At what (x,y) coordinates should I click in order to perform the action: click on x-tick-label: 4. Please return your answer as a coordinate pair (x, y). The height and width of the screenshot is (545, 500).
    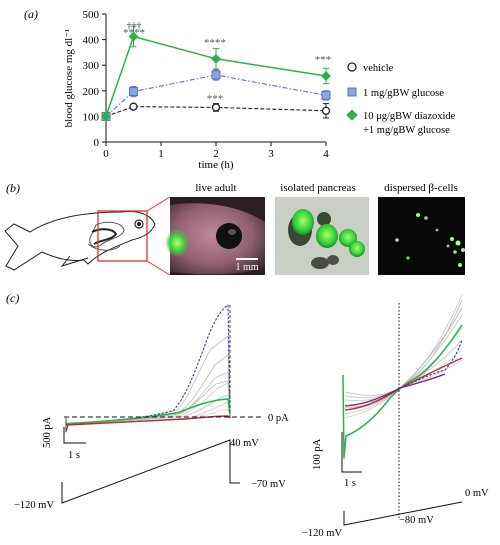
    Looking at the image, I should click on (326, 154).